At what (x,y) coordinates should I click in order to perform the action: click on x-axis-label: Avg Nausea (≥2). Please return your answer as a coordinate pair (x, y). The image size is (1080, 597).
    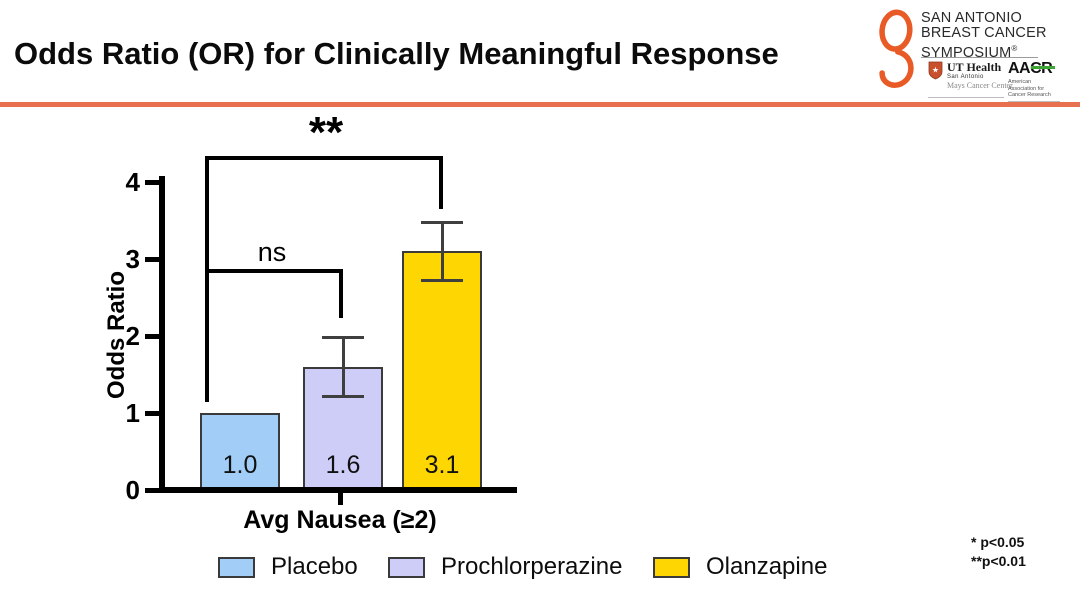
    Looking at the image, I should click on (340, 520).